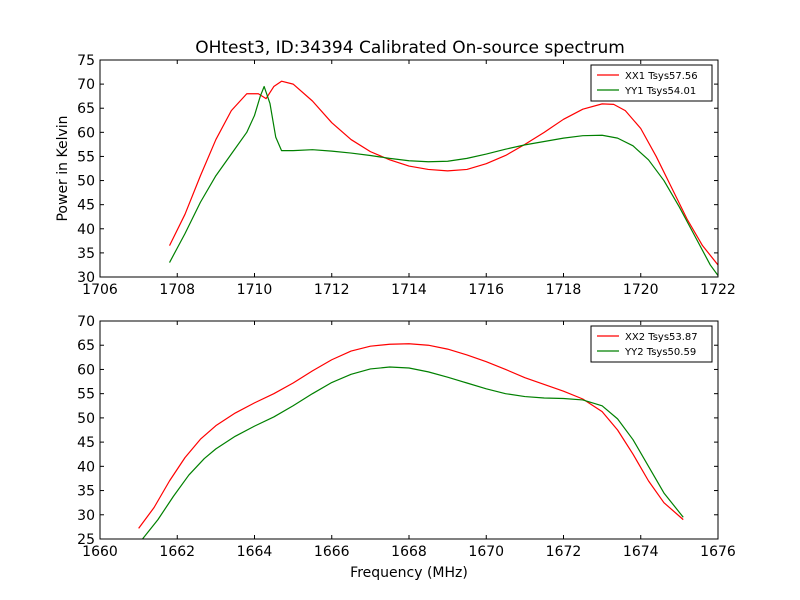  Describe the element at coordinates (564, 290) in the screenshot. I see `x-tick-label: 1718` at that location.